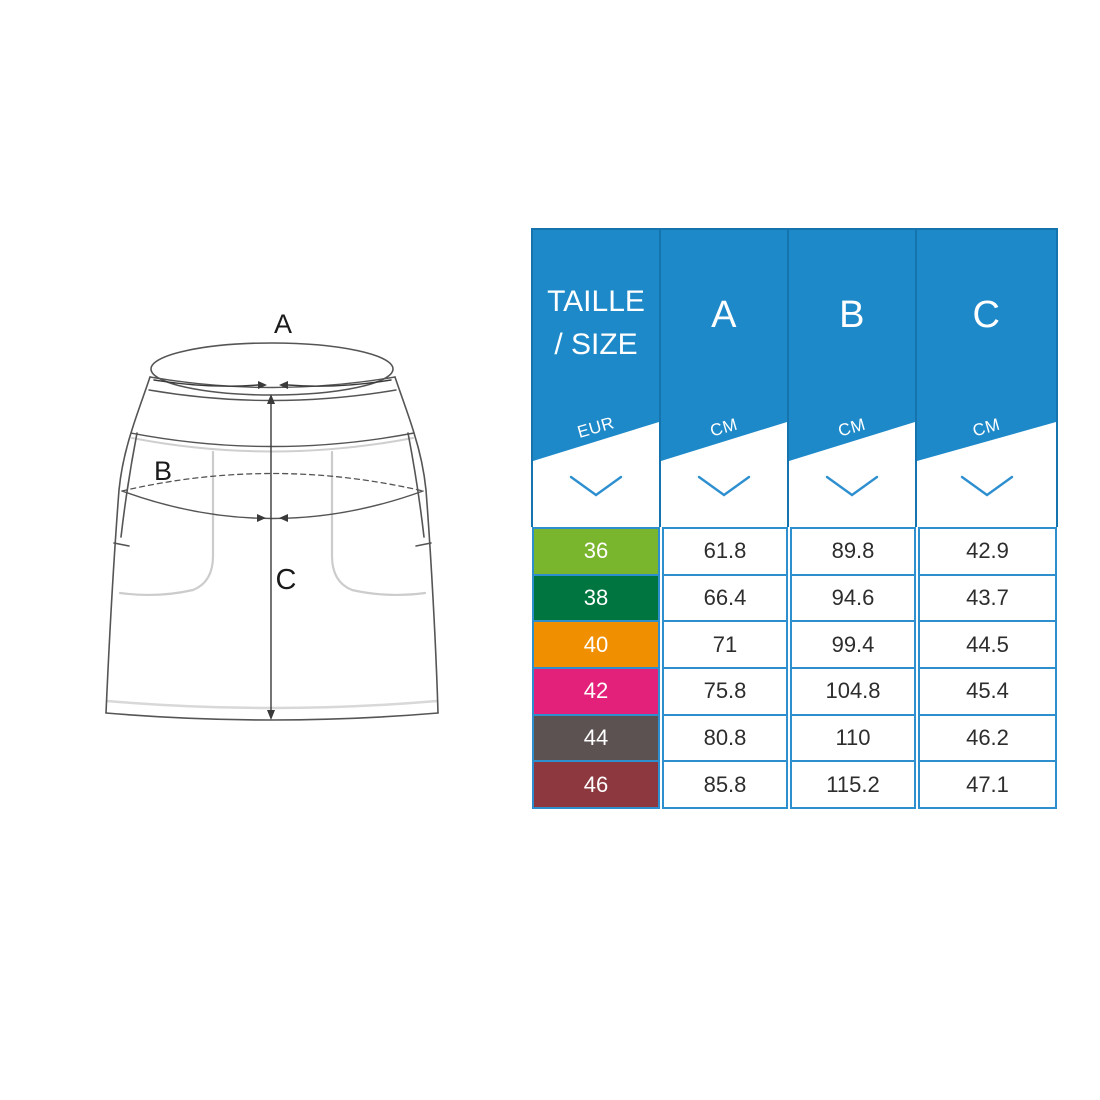  I want to click on value-cell: 80.8, so click(725, 738).